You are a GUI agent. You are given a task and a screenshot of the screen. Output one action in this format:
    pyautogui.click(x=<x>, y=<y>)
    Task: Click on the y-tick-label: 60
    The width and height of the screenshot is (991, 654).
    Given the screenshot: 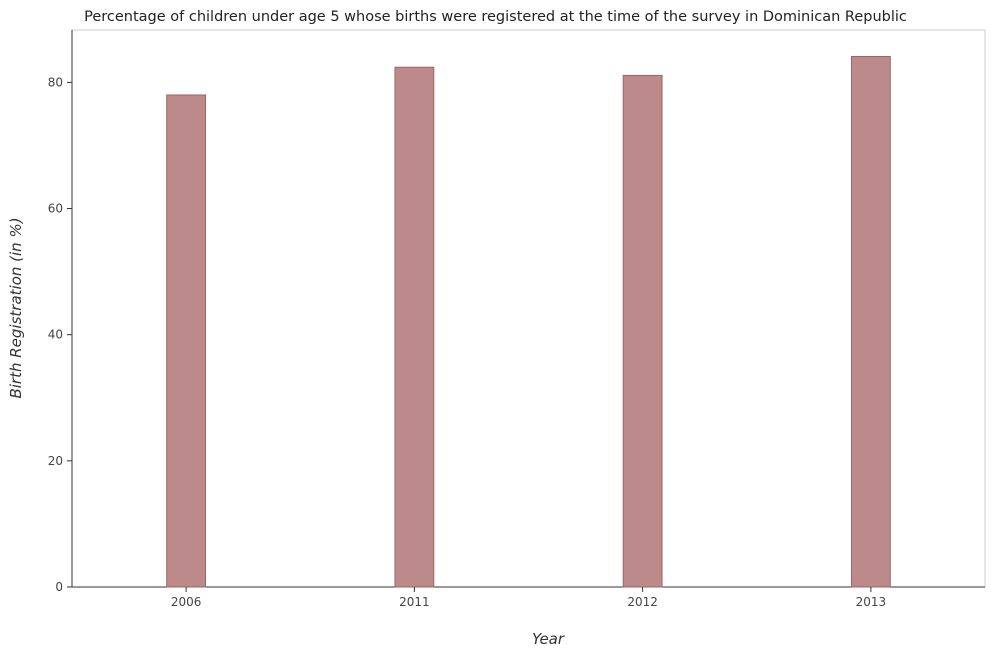 What is the action you would take?
    pyautogui.click(x=55, y=209)
    